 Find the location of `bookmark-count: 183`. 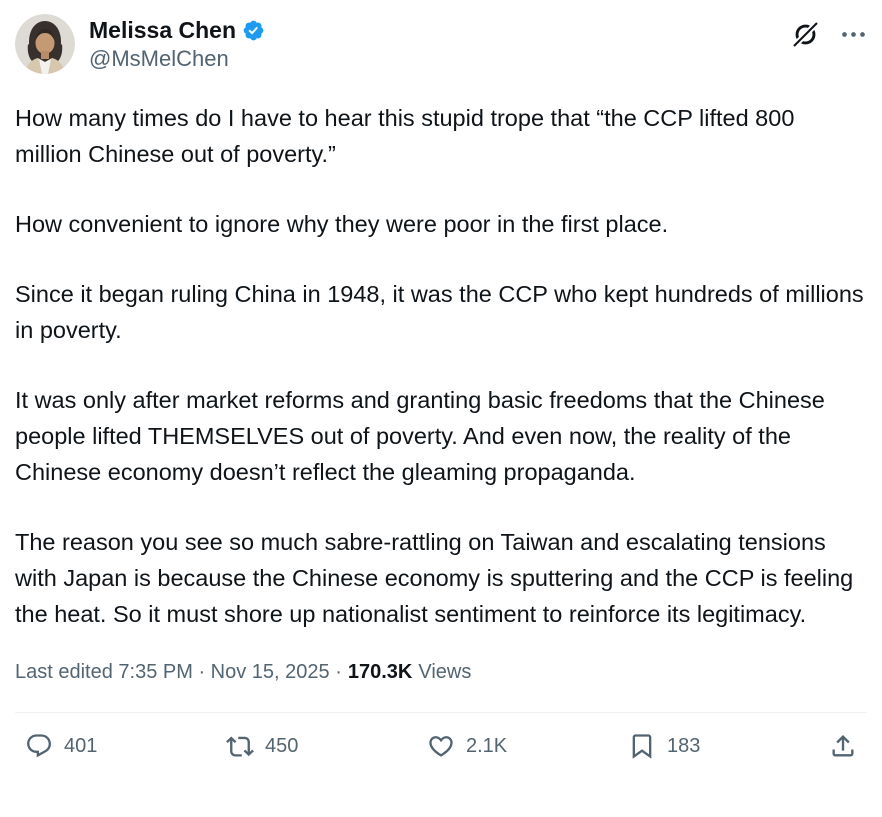

bookmark-count: 183 is located at coordinates (684, 746).